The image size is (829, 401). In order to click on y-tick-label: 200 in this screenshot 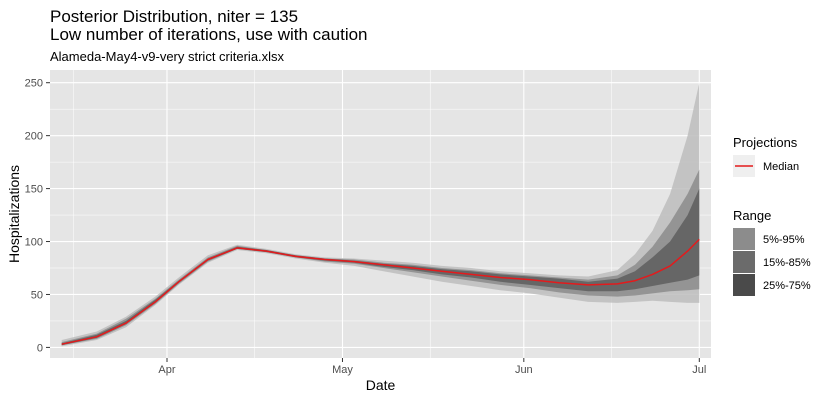, I will do `click(34, 137)`.